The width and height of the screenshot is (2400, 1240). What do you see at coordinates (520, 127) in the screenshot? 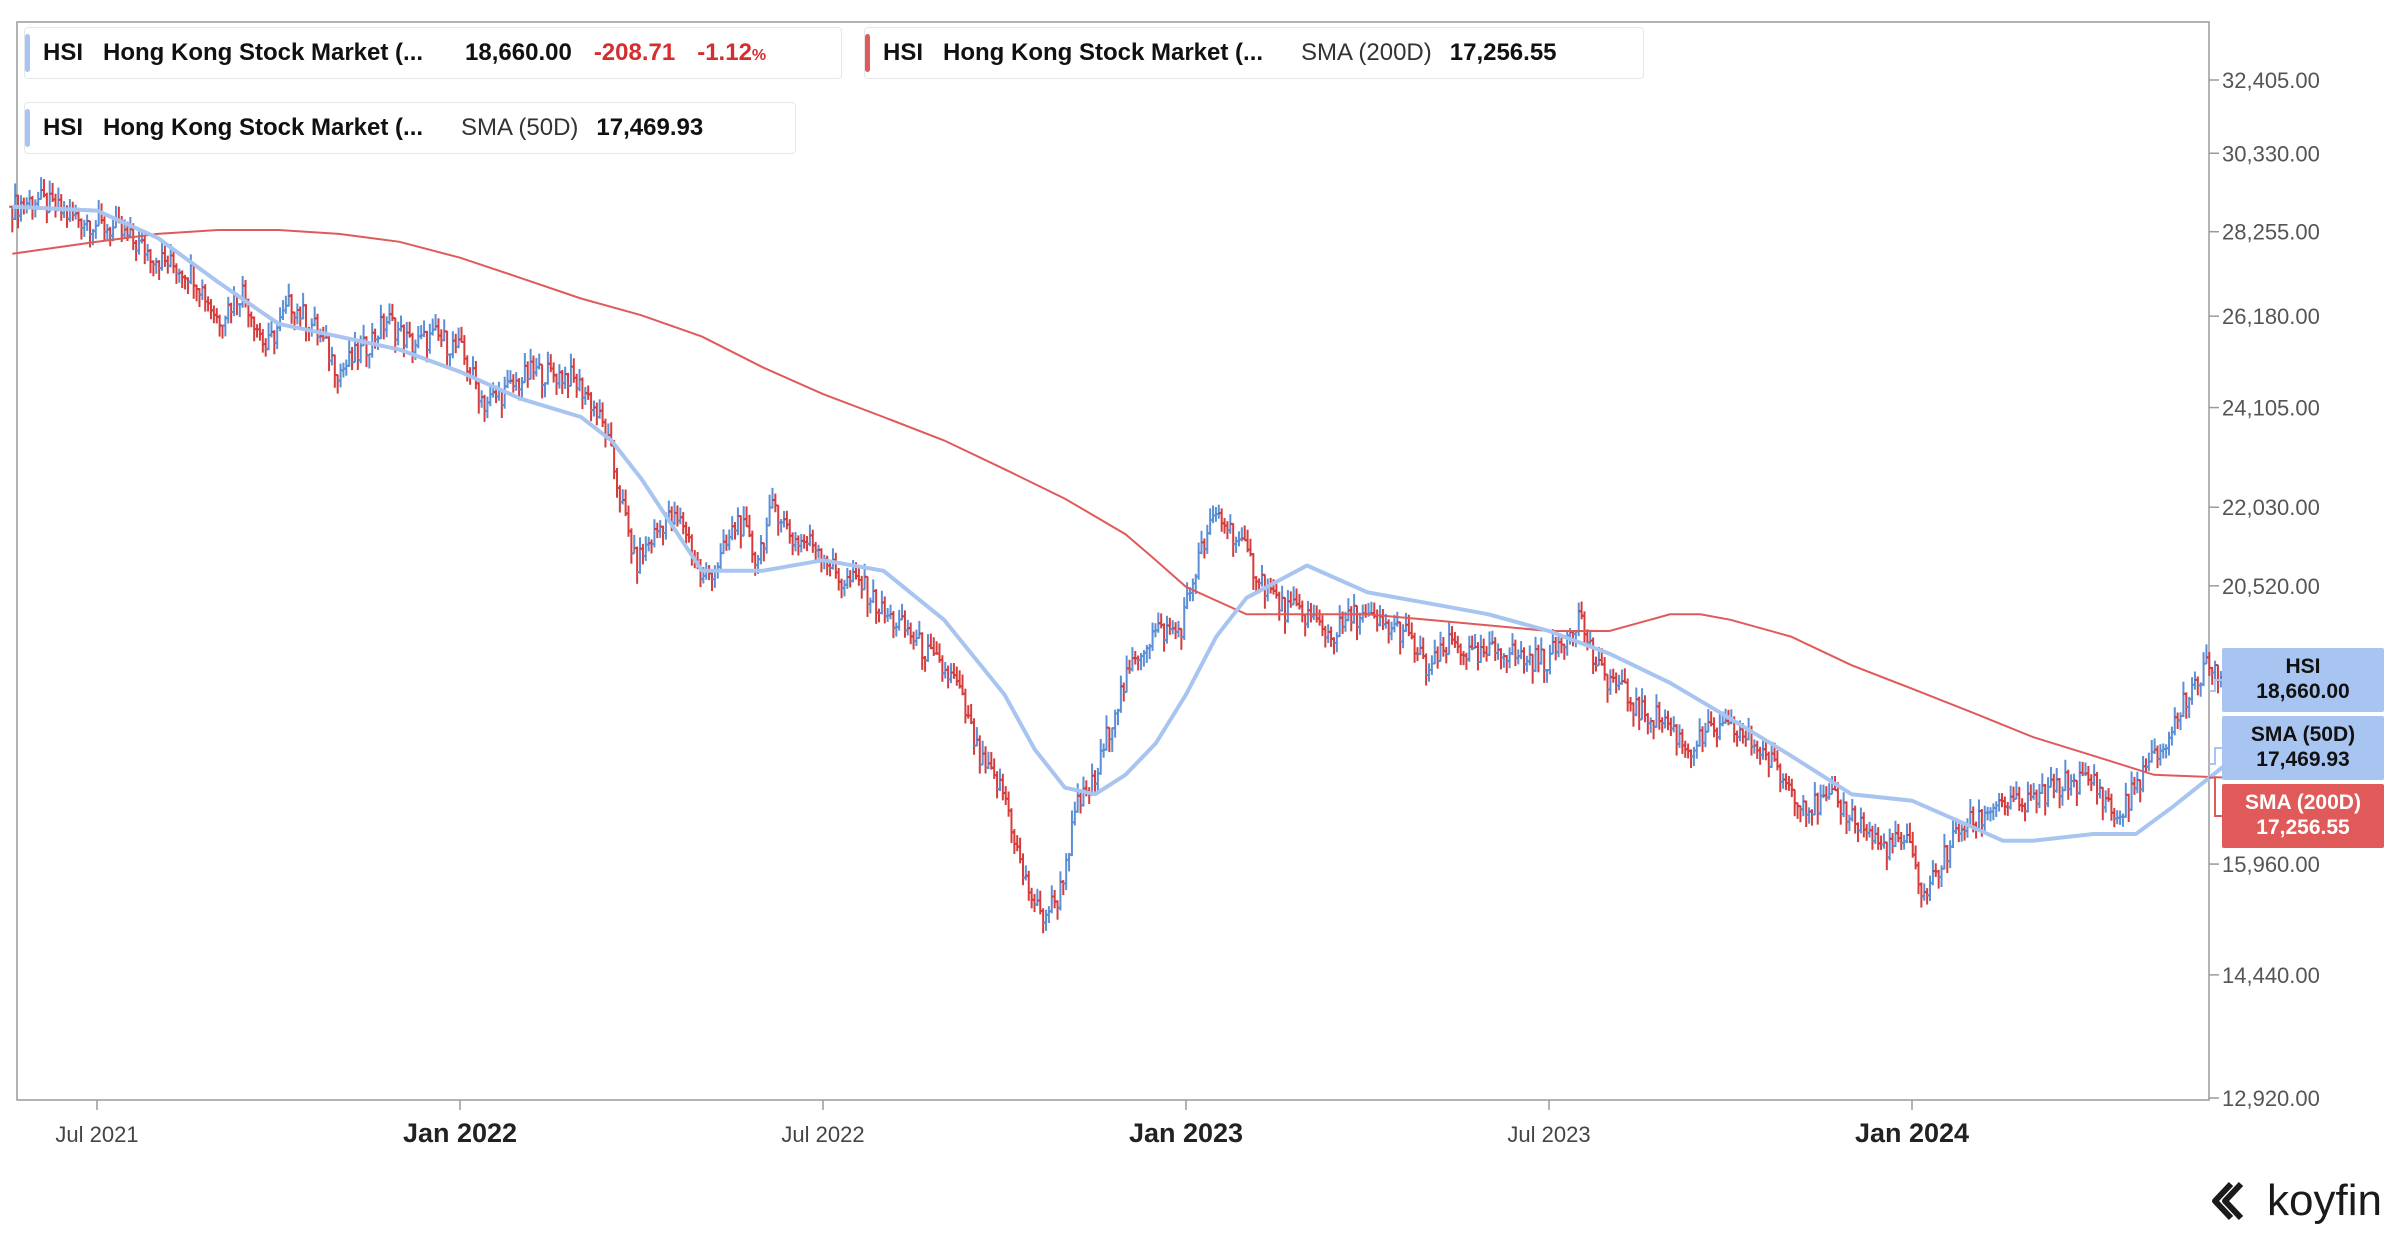
I see `legend-indicator: SMA (50D)` at bounding box center [520, 127].